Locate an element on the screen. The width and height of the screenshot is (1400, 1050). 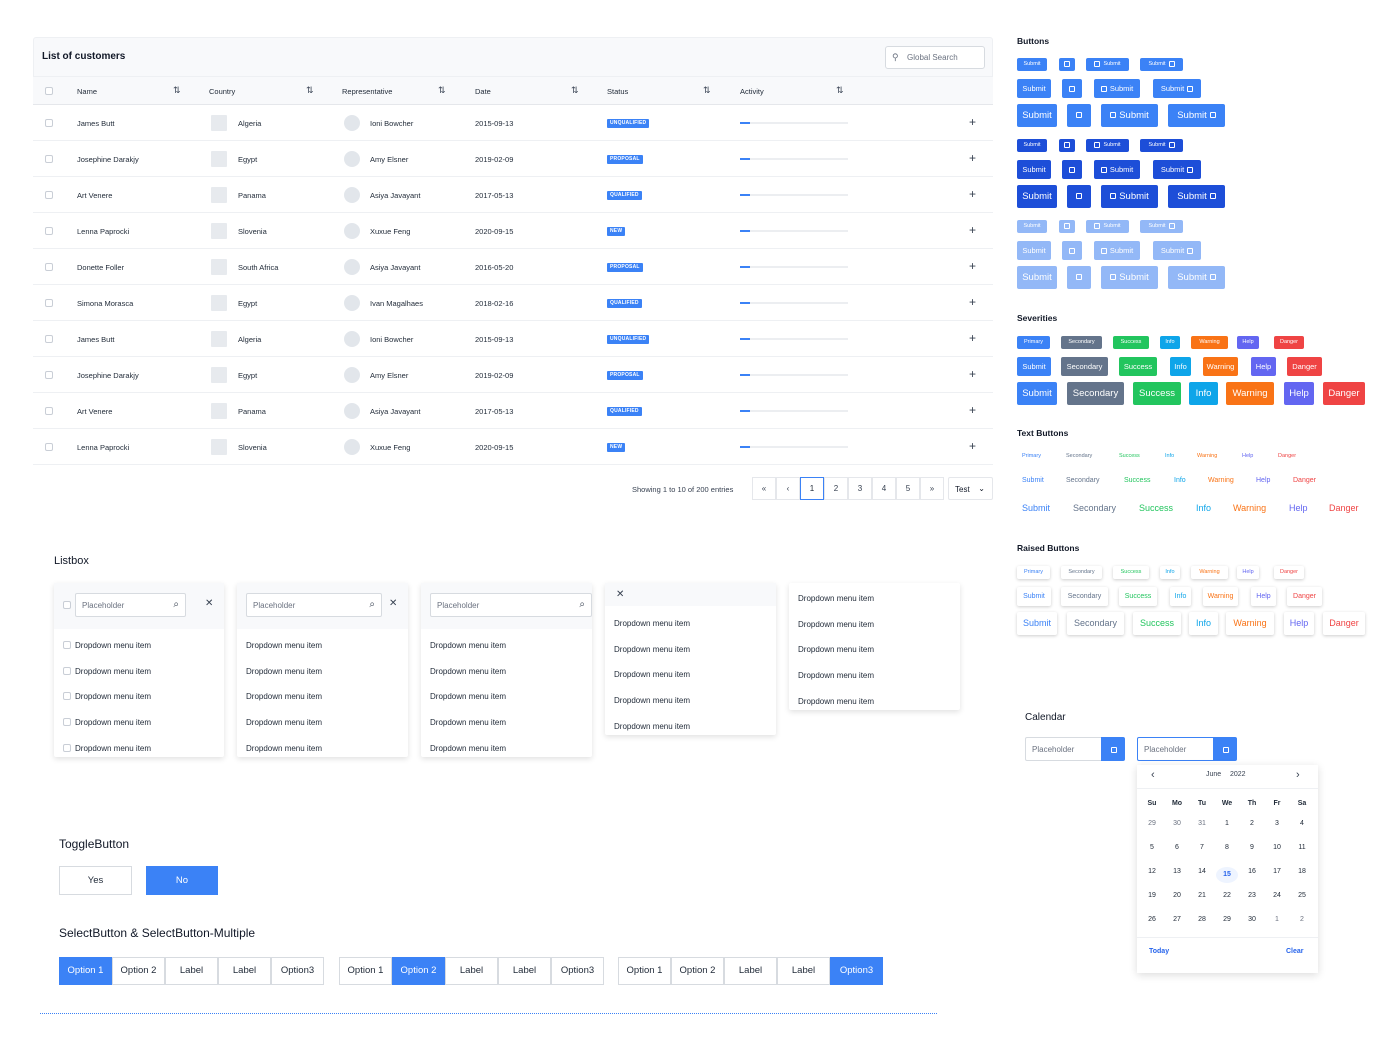
severity-button: Primary is located at coordinates (1033, 342).